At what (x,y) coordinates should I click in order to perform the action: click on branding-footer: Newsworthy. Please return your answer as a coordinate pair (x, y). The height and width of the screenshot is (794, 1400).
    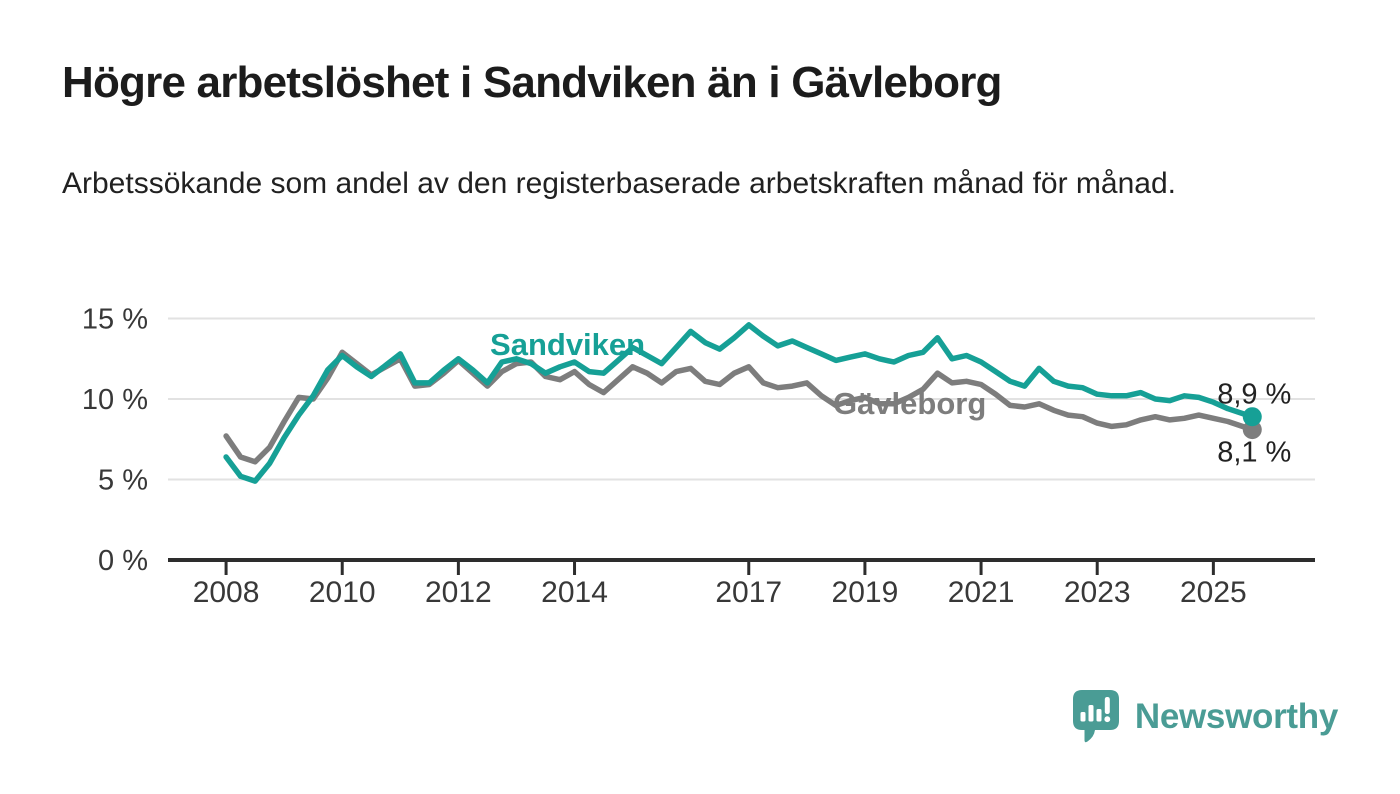
    Looking at the image, I should click on (1204, 717).